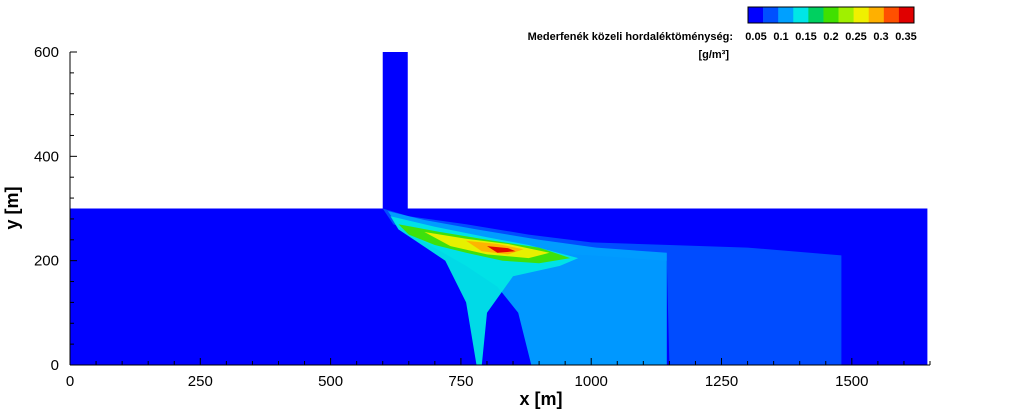 This screenshot has height=413, width=1023. I want to click on colorbar-swatches, so click(831, 15).